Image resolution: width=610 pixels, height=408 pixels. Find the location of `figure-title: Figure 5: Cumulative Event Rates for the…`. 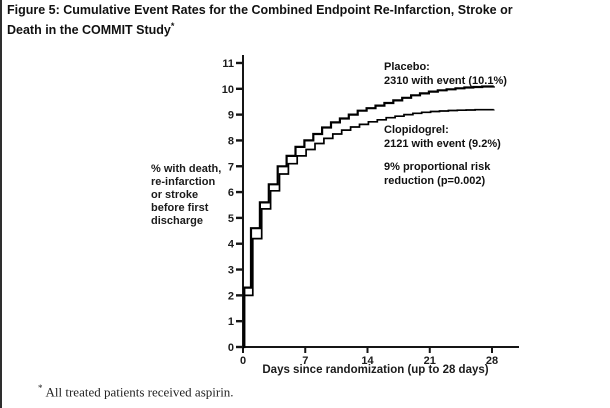

figure-title: Figure 5: Cumulative Event Rates for the… is located at coordinates (306, 20).